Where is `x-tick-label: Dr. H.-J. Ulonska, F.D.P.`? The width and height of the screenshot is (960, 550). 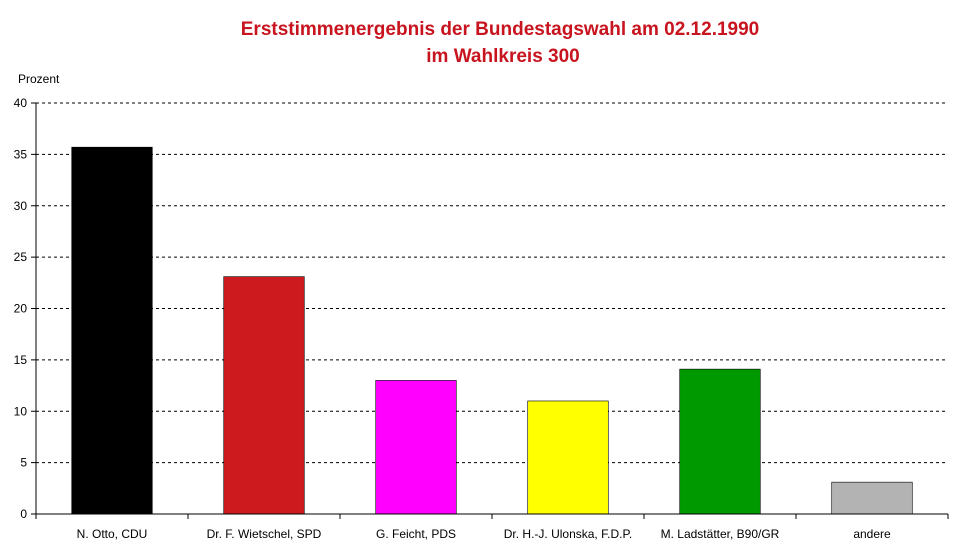
x-tick-label: Dr. H.-J. Ulonska, F.D.P. is located at coordinates (568, 534).